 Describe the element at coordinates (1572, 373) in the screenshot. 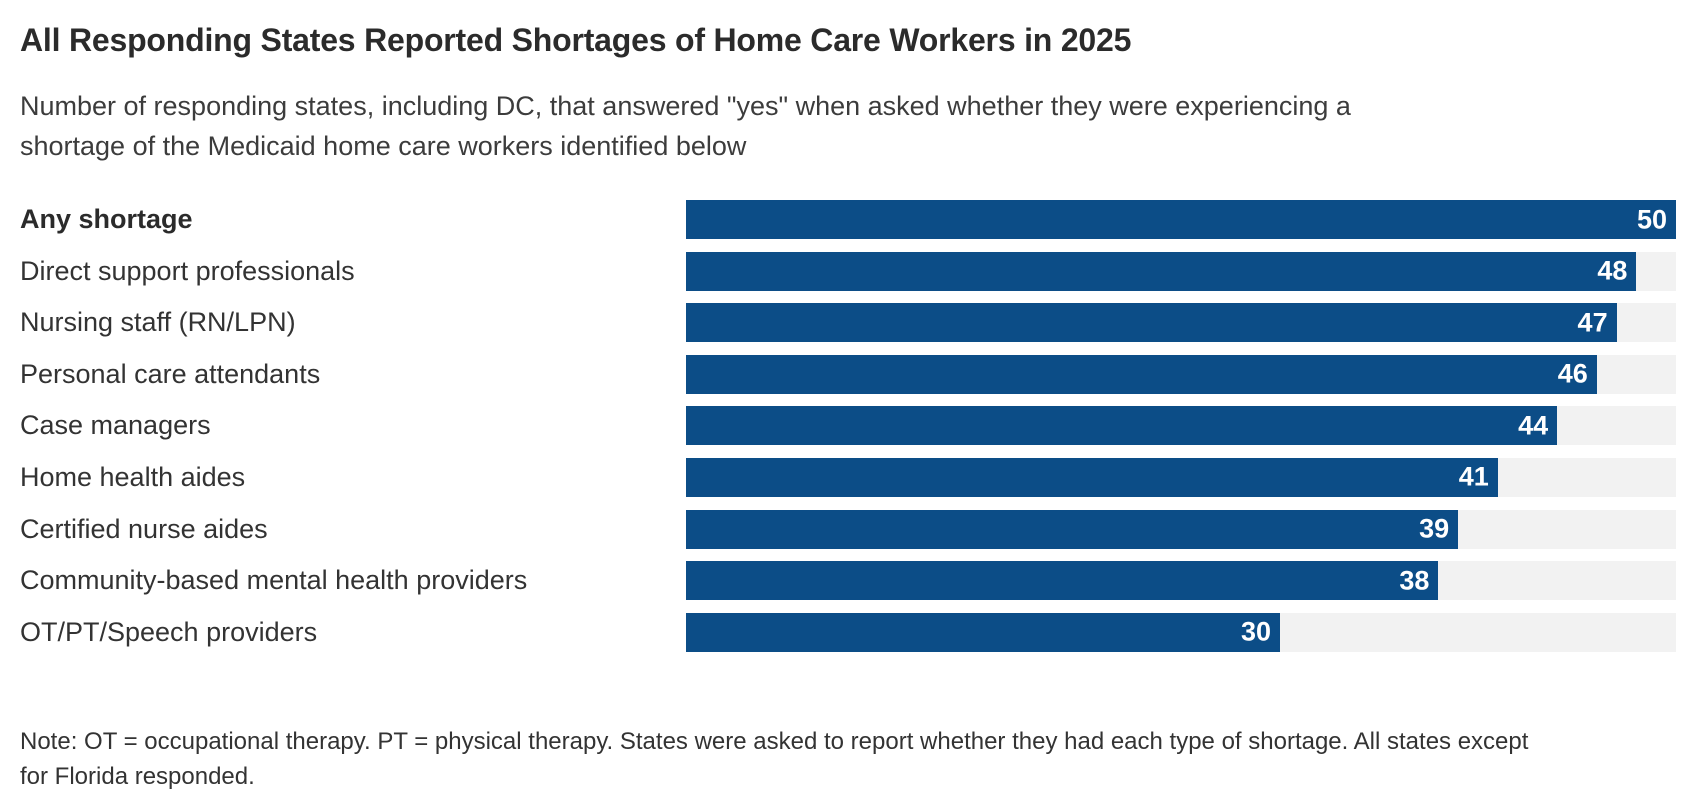

I see `bar-value: 46` at that location.